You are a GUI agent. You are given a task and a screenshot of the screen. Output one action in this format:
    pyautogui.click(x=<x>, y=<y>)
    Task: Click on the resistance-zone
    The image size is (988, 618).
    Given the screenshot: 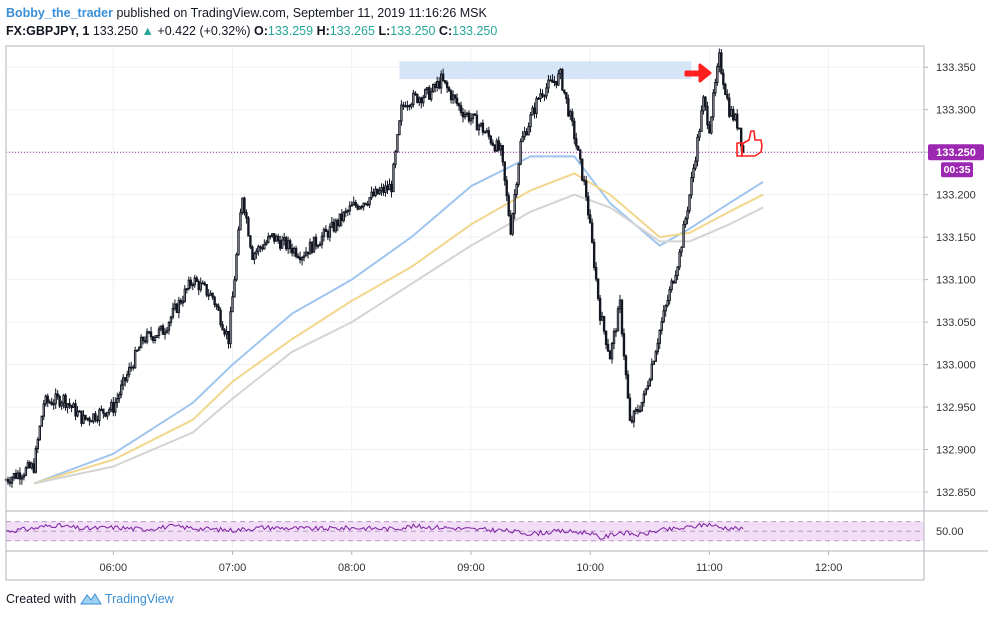 What is the action you would take?
    pyautogui.click(x=545, y=70)
    